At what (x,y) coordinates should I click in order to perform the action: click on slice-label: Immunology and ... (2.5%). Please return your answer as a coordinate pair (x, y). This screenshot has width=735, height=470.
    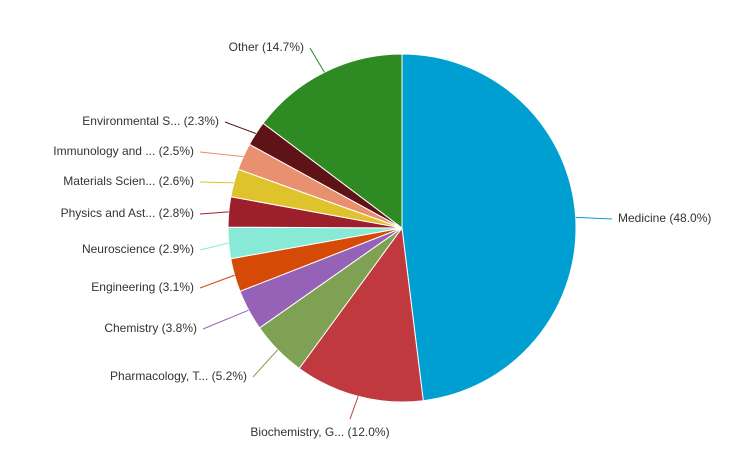
    Looking at the image, I should click on (123, 151).